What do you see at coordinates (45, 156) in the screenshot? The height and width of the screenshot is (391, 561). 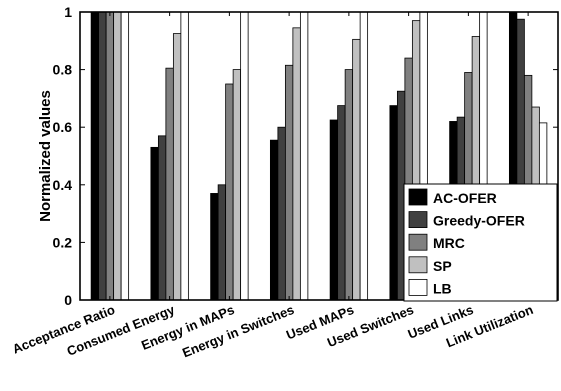 I see `y-axis-label: Normalized values` at bounding box center [45, 156].